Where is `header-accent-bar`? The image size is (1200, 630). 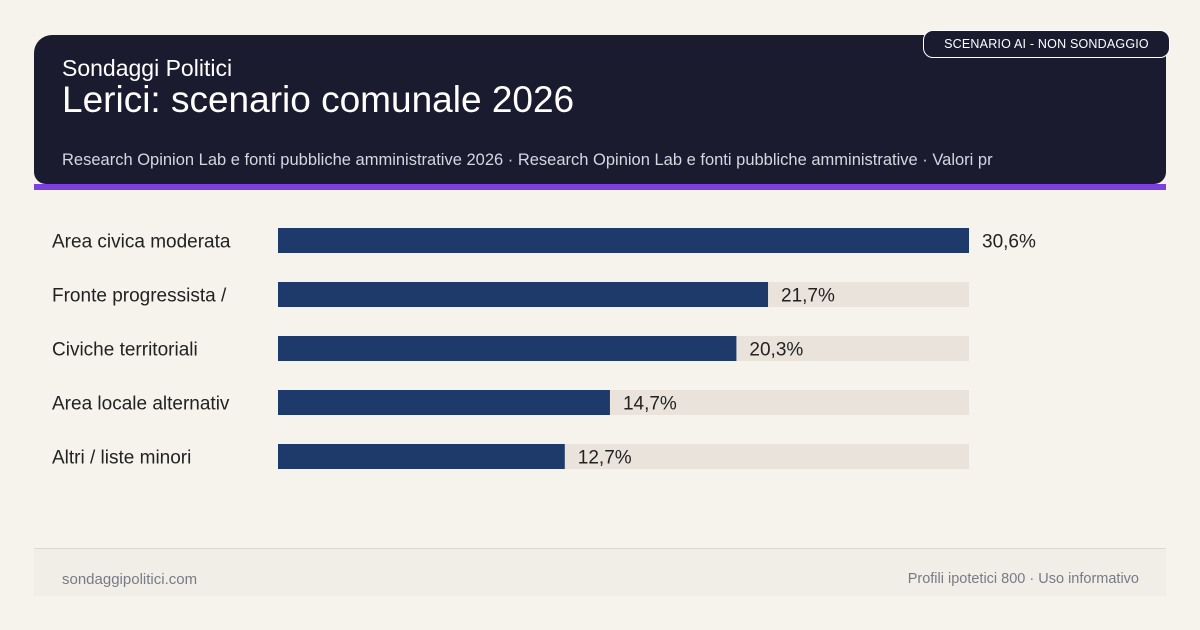
header-accent-bar is located at coordinates (600, 187).